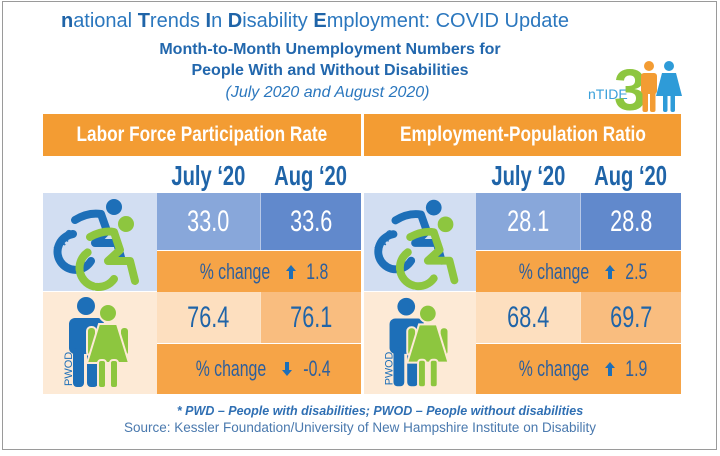 Image resolution: width=720 pixels, height=456 pixels. Describe the element at coordinates (235, 21) in the screenshot. I see `title-segment: D` at that location.